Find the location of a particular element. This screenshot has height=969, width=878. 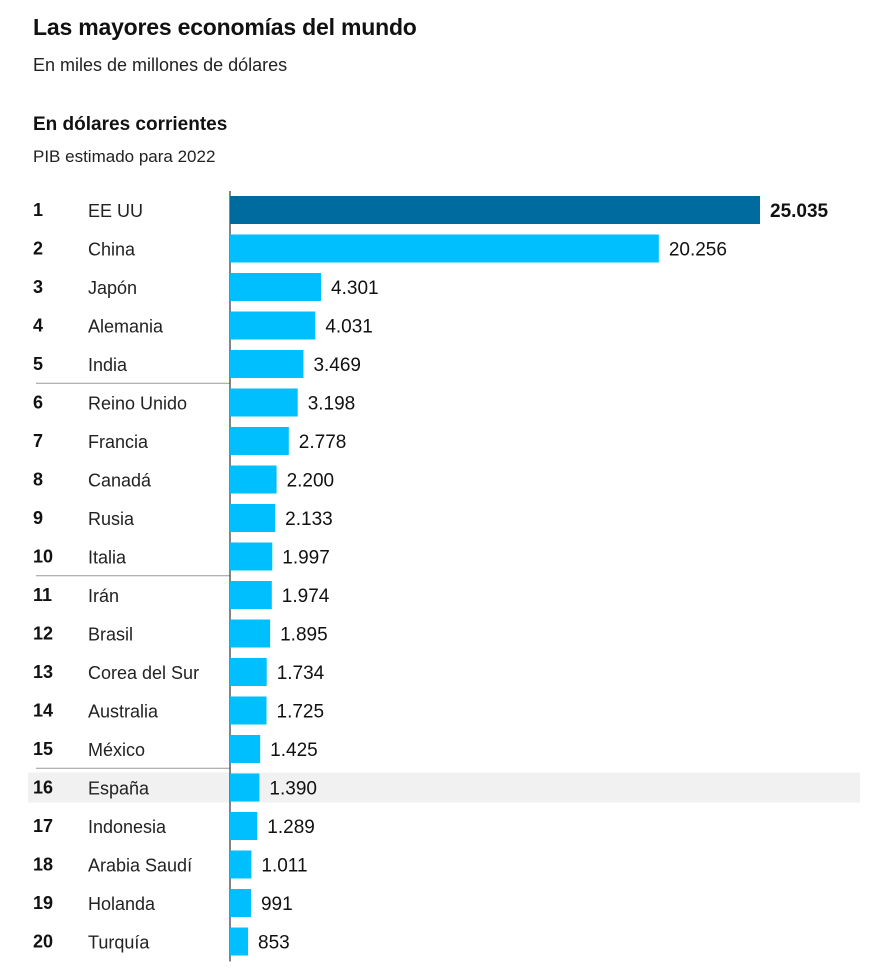

rank-label: 15 is located at coordinates (43, 749).